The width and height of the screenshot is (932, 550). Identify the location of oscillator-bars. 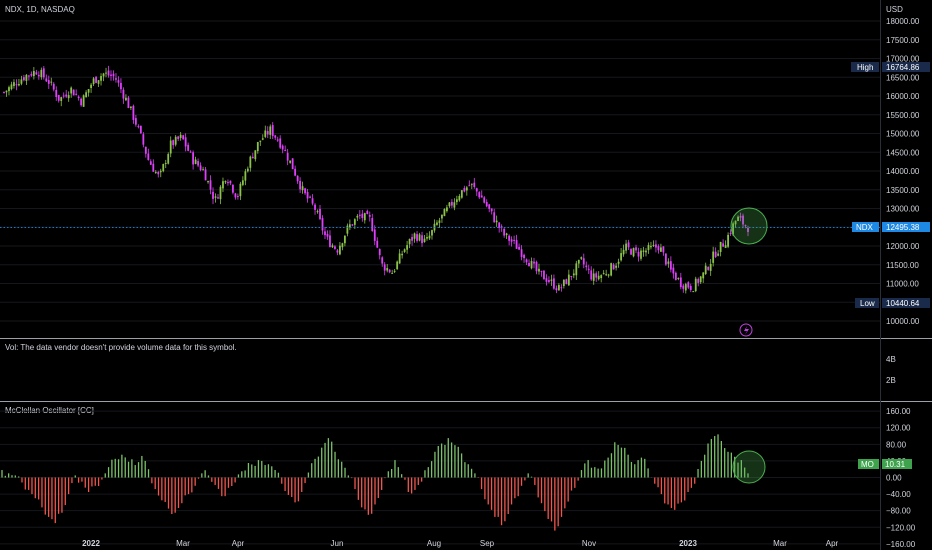
(375, 482).